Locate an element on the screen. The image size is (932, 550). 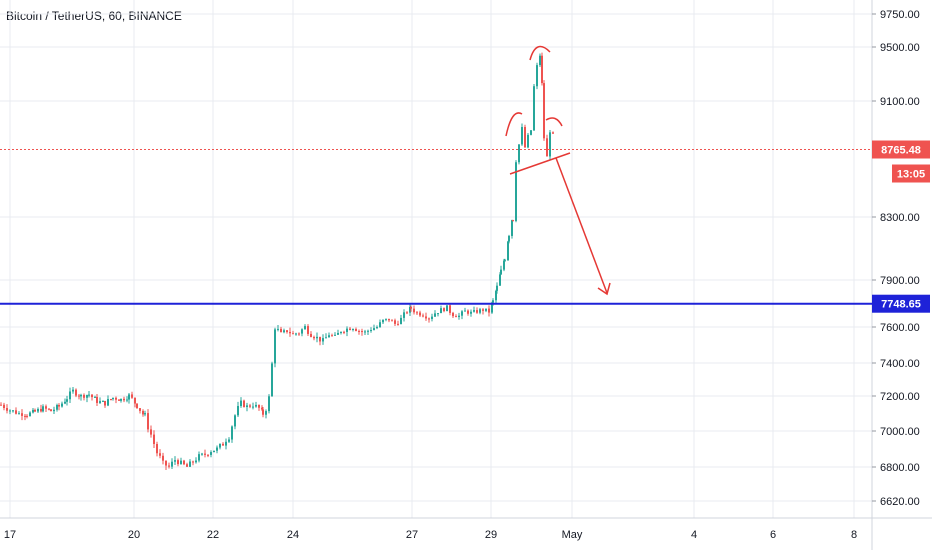
time-tick-label: 4 is located at coordinates (694, 535).